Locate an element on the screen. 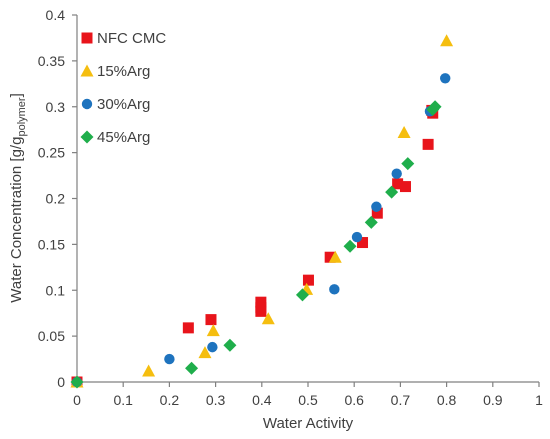 The height and width of the screenshot is (439, 550). y-axis-title: Water Concentration [g/gpolymer] is located at coordinates (18, 198).